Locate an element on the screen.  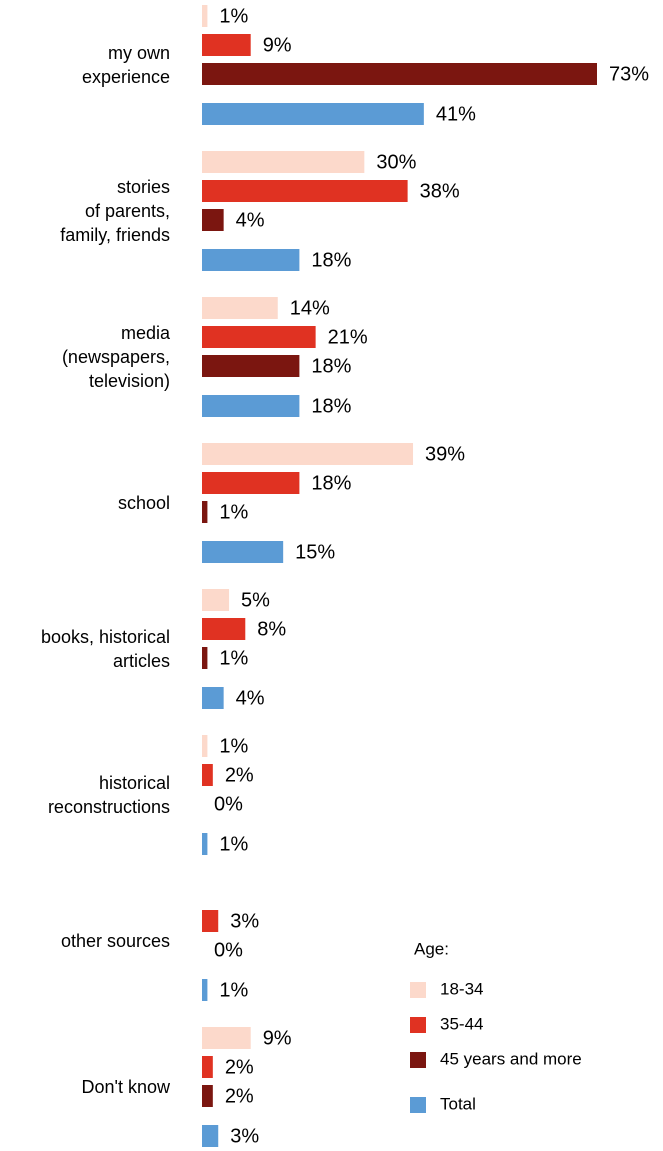
category-label: family, friends is located at coordinates (115, 235).